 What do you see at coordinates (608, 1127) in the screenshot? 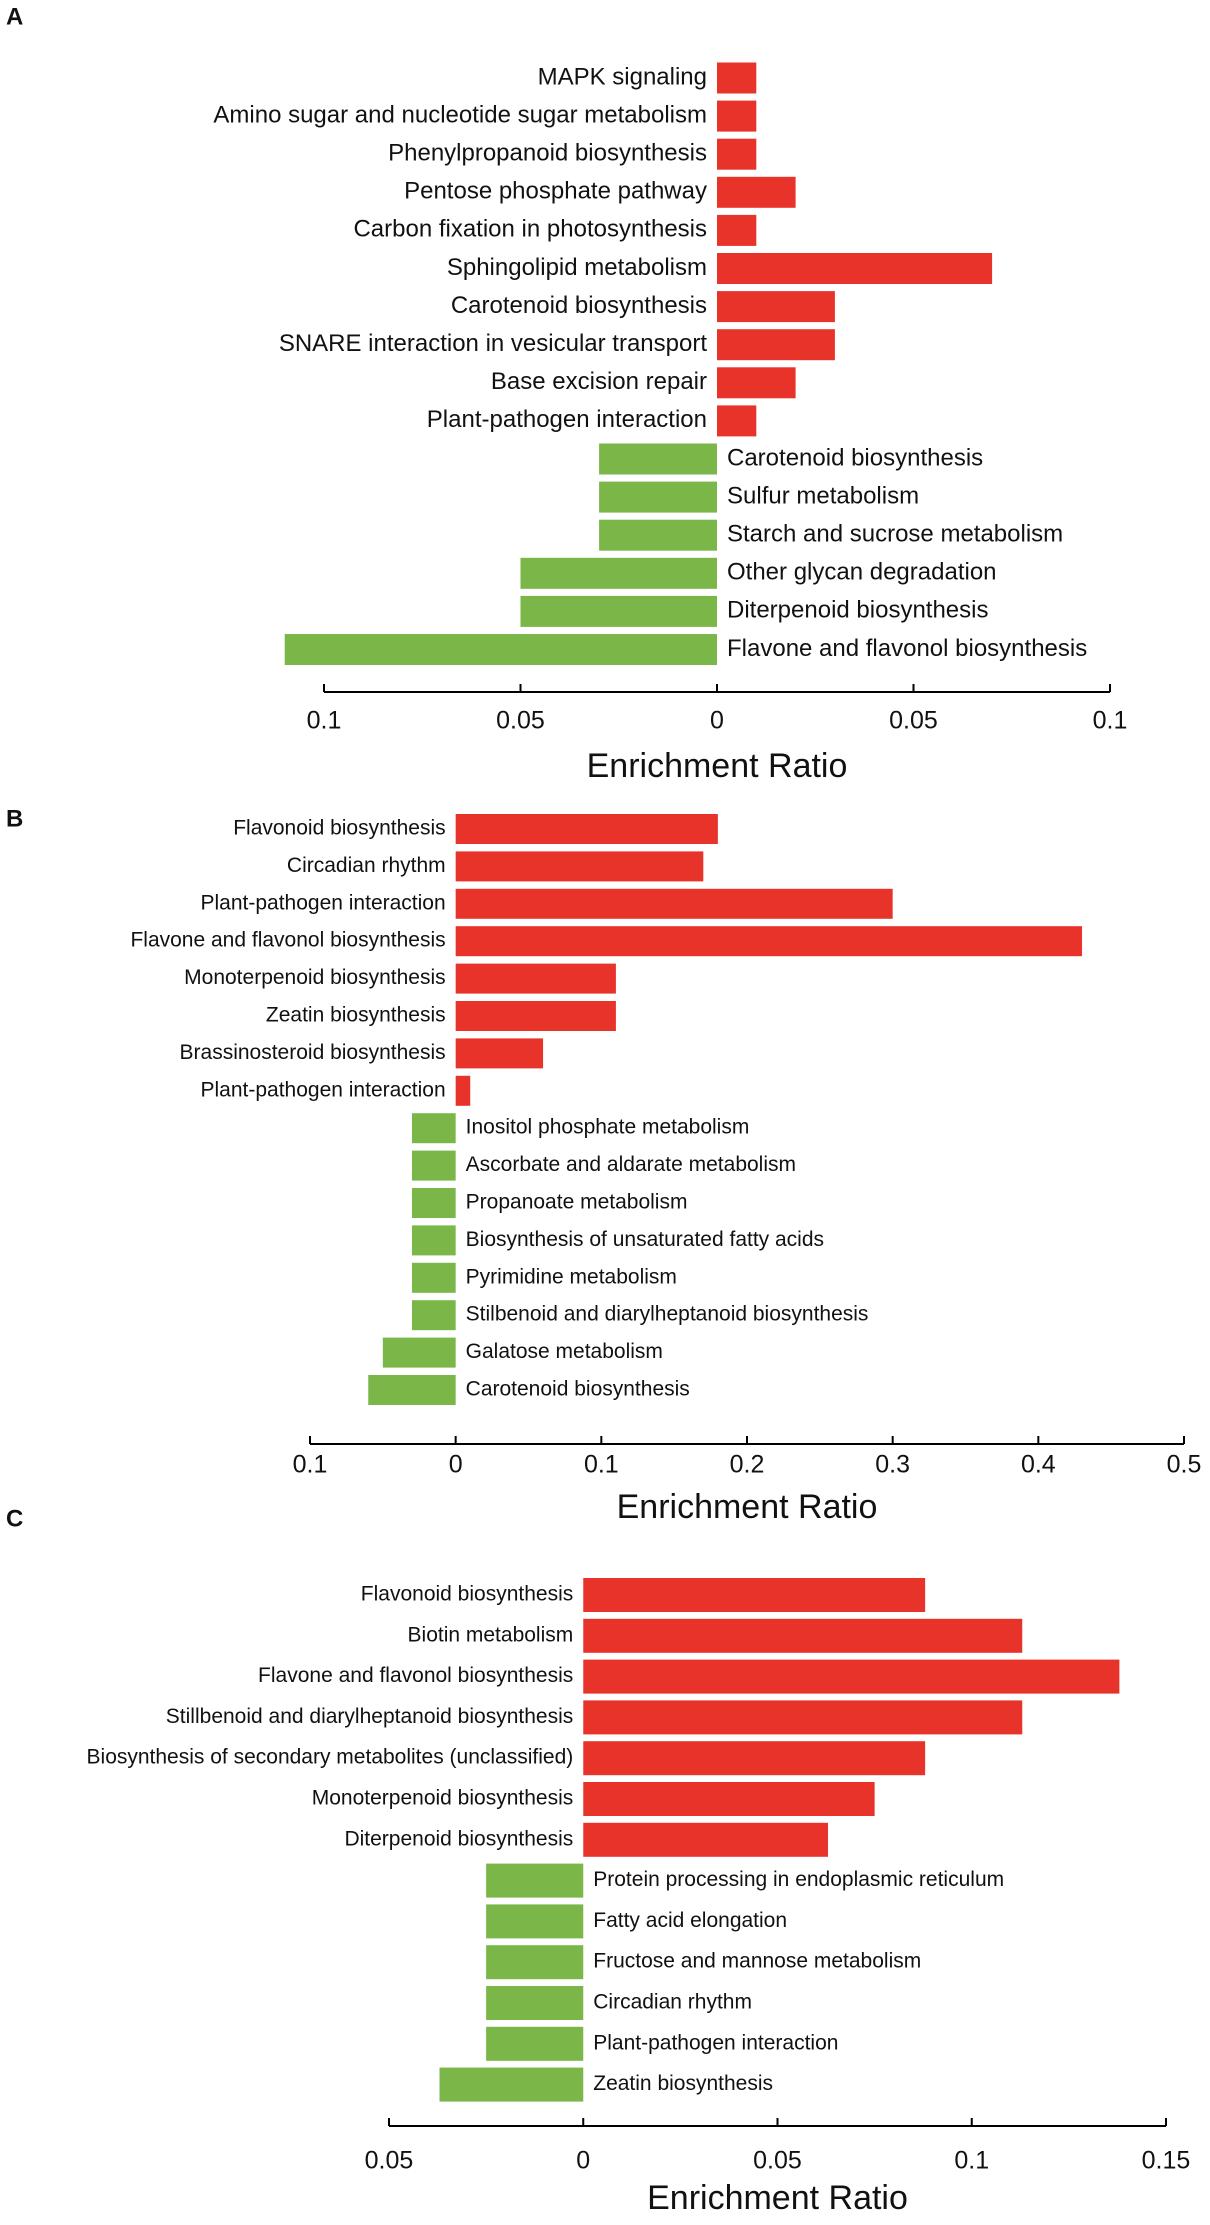
I see `category-label: Inositol phosphate metabolism` at bounding box center [608, 1127].